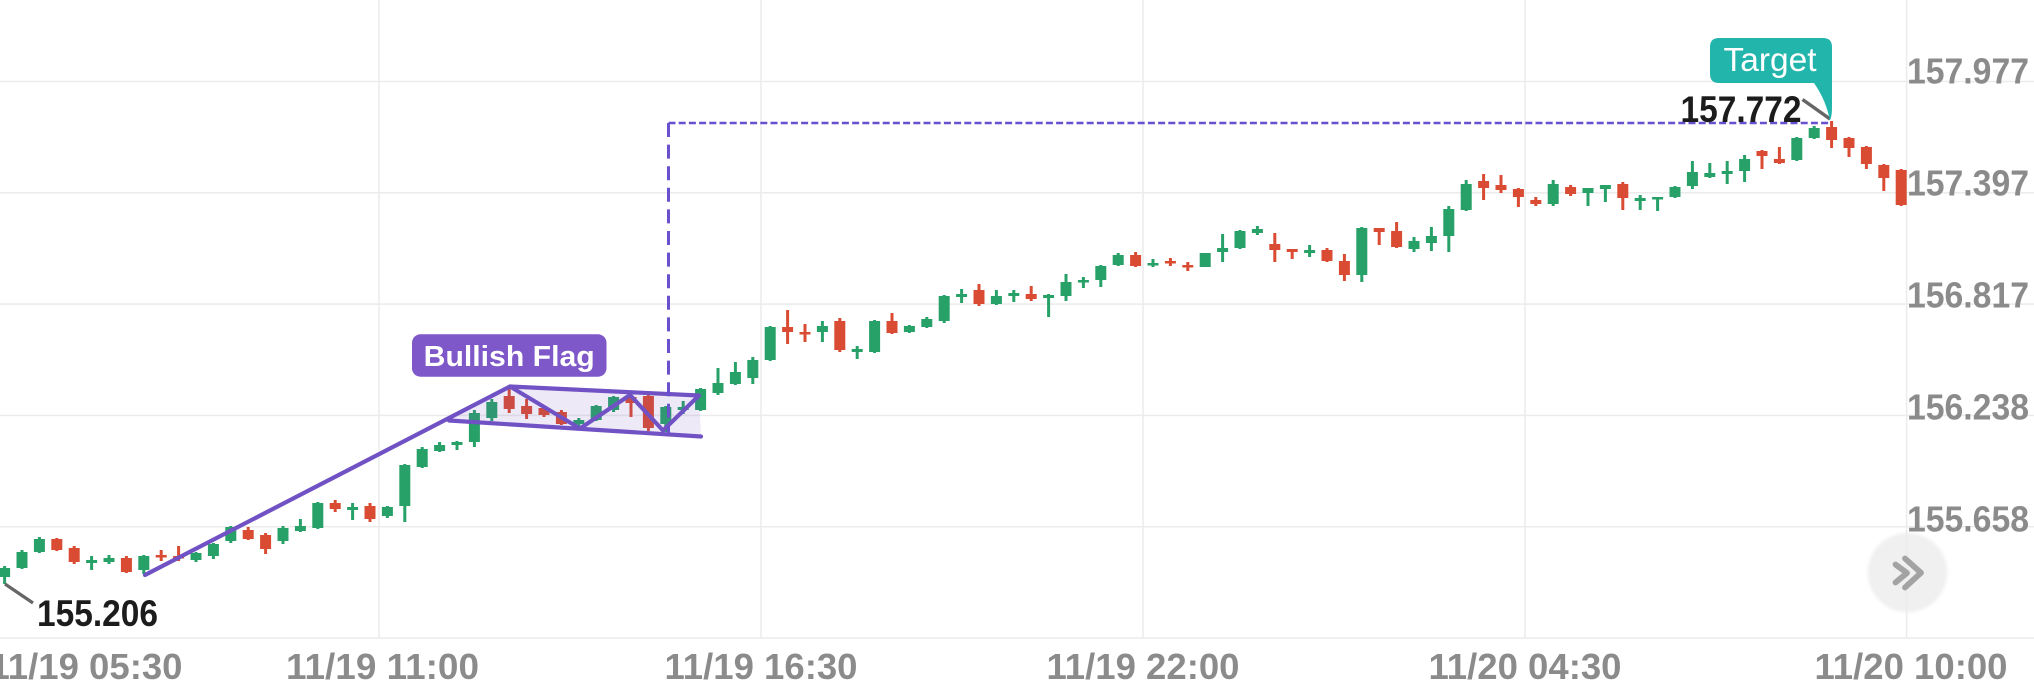 The image size is (2034, 690). What do you see at coordinates (1525, 666) in the screenshot?
I see `svg-text: 11/20 04:30` at bounding box center [1525, 666].